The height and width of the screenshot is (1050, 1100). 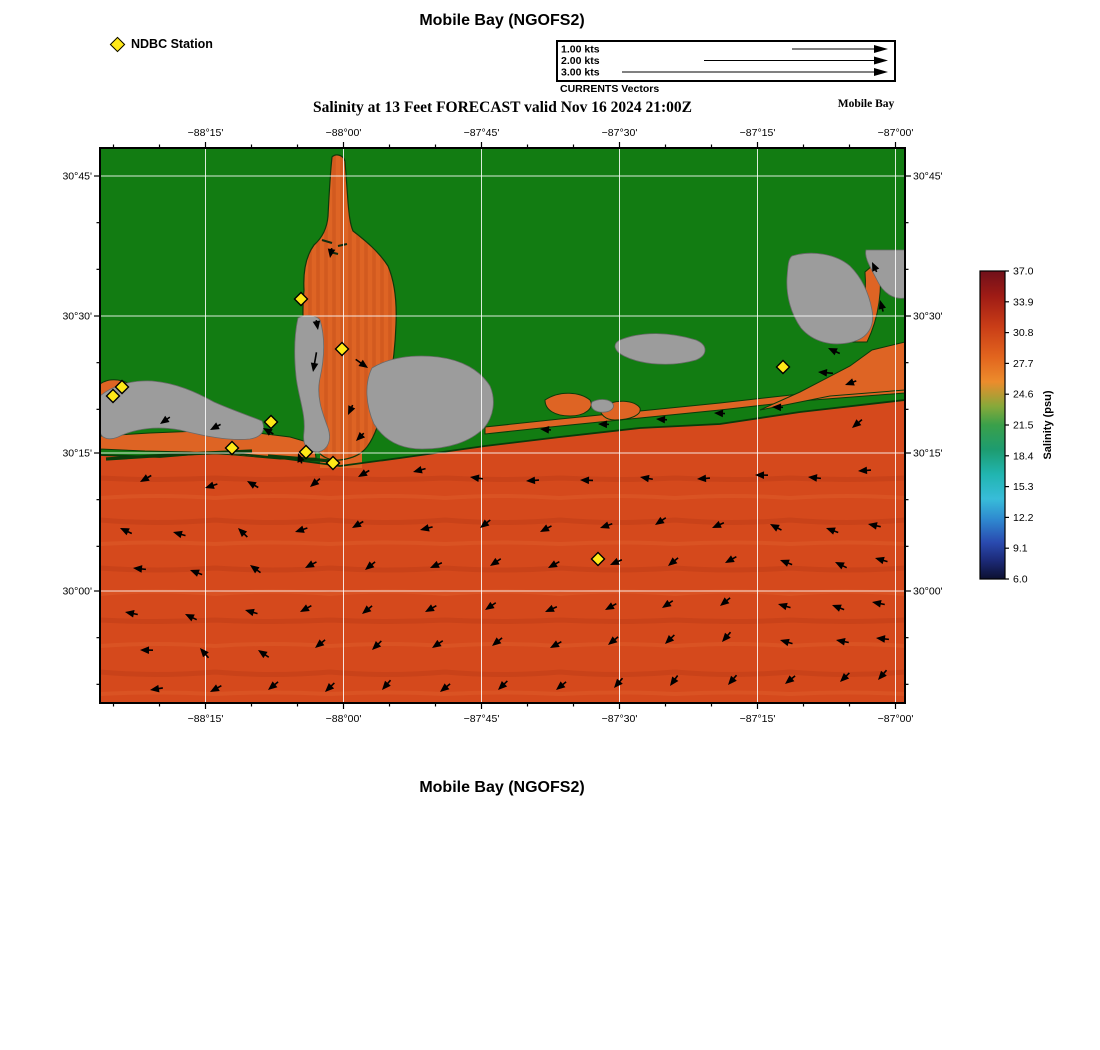 What do you see at coordinates (660, 349) in the screenshot?
I see `nodata-inland-northeast` at bounding box center [660, 349].